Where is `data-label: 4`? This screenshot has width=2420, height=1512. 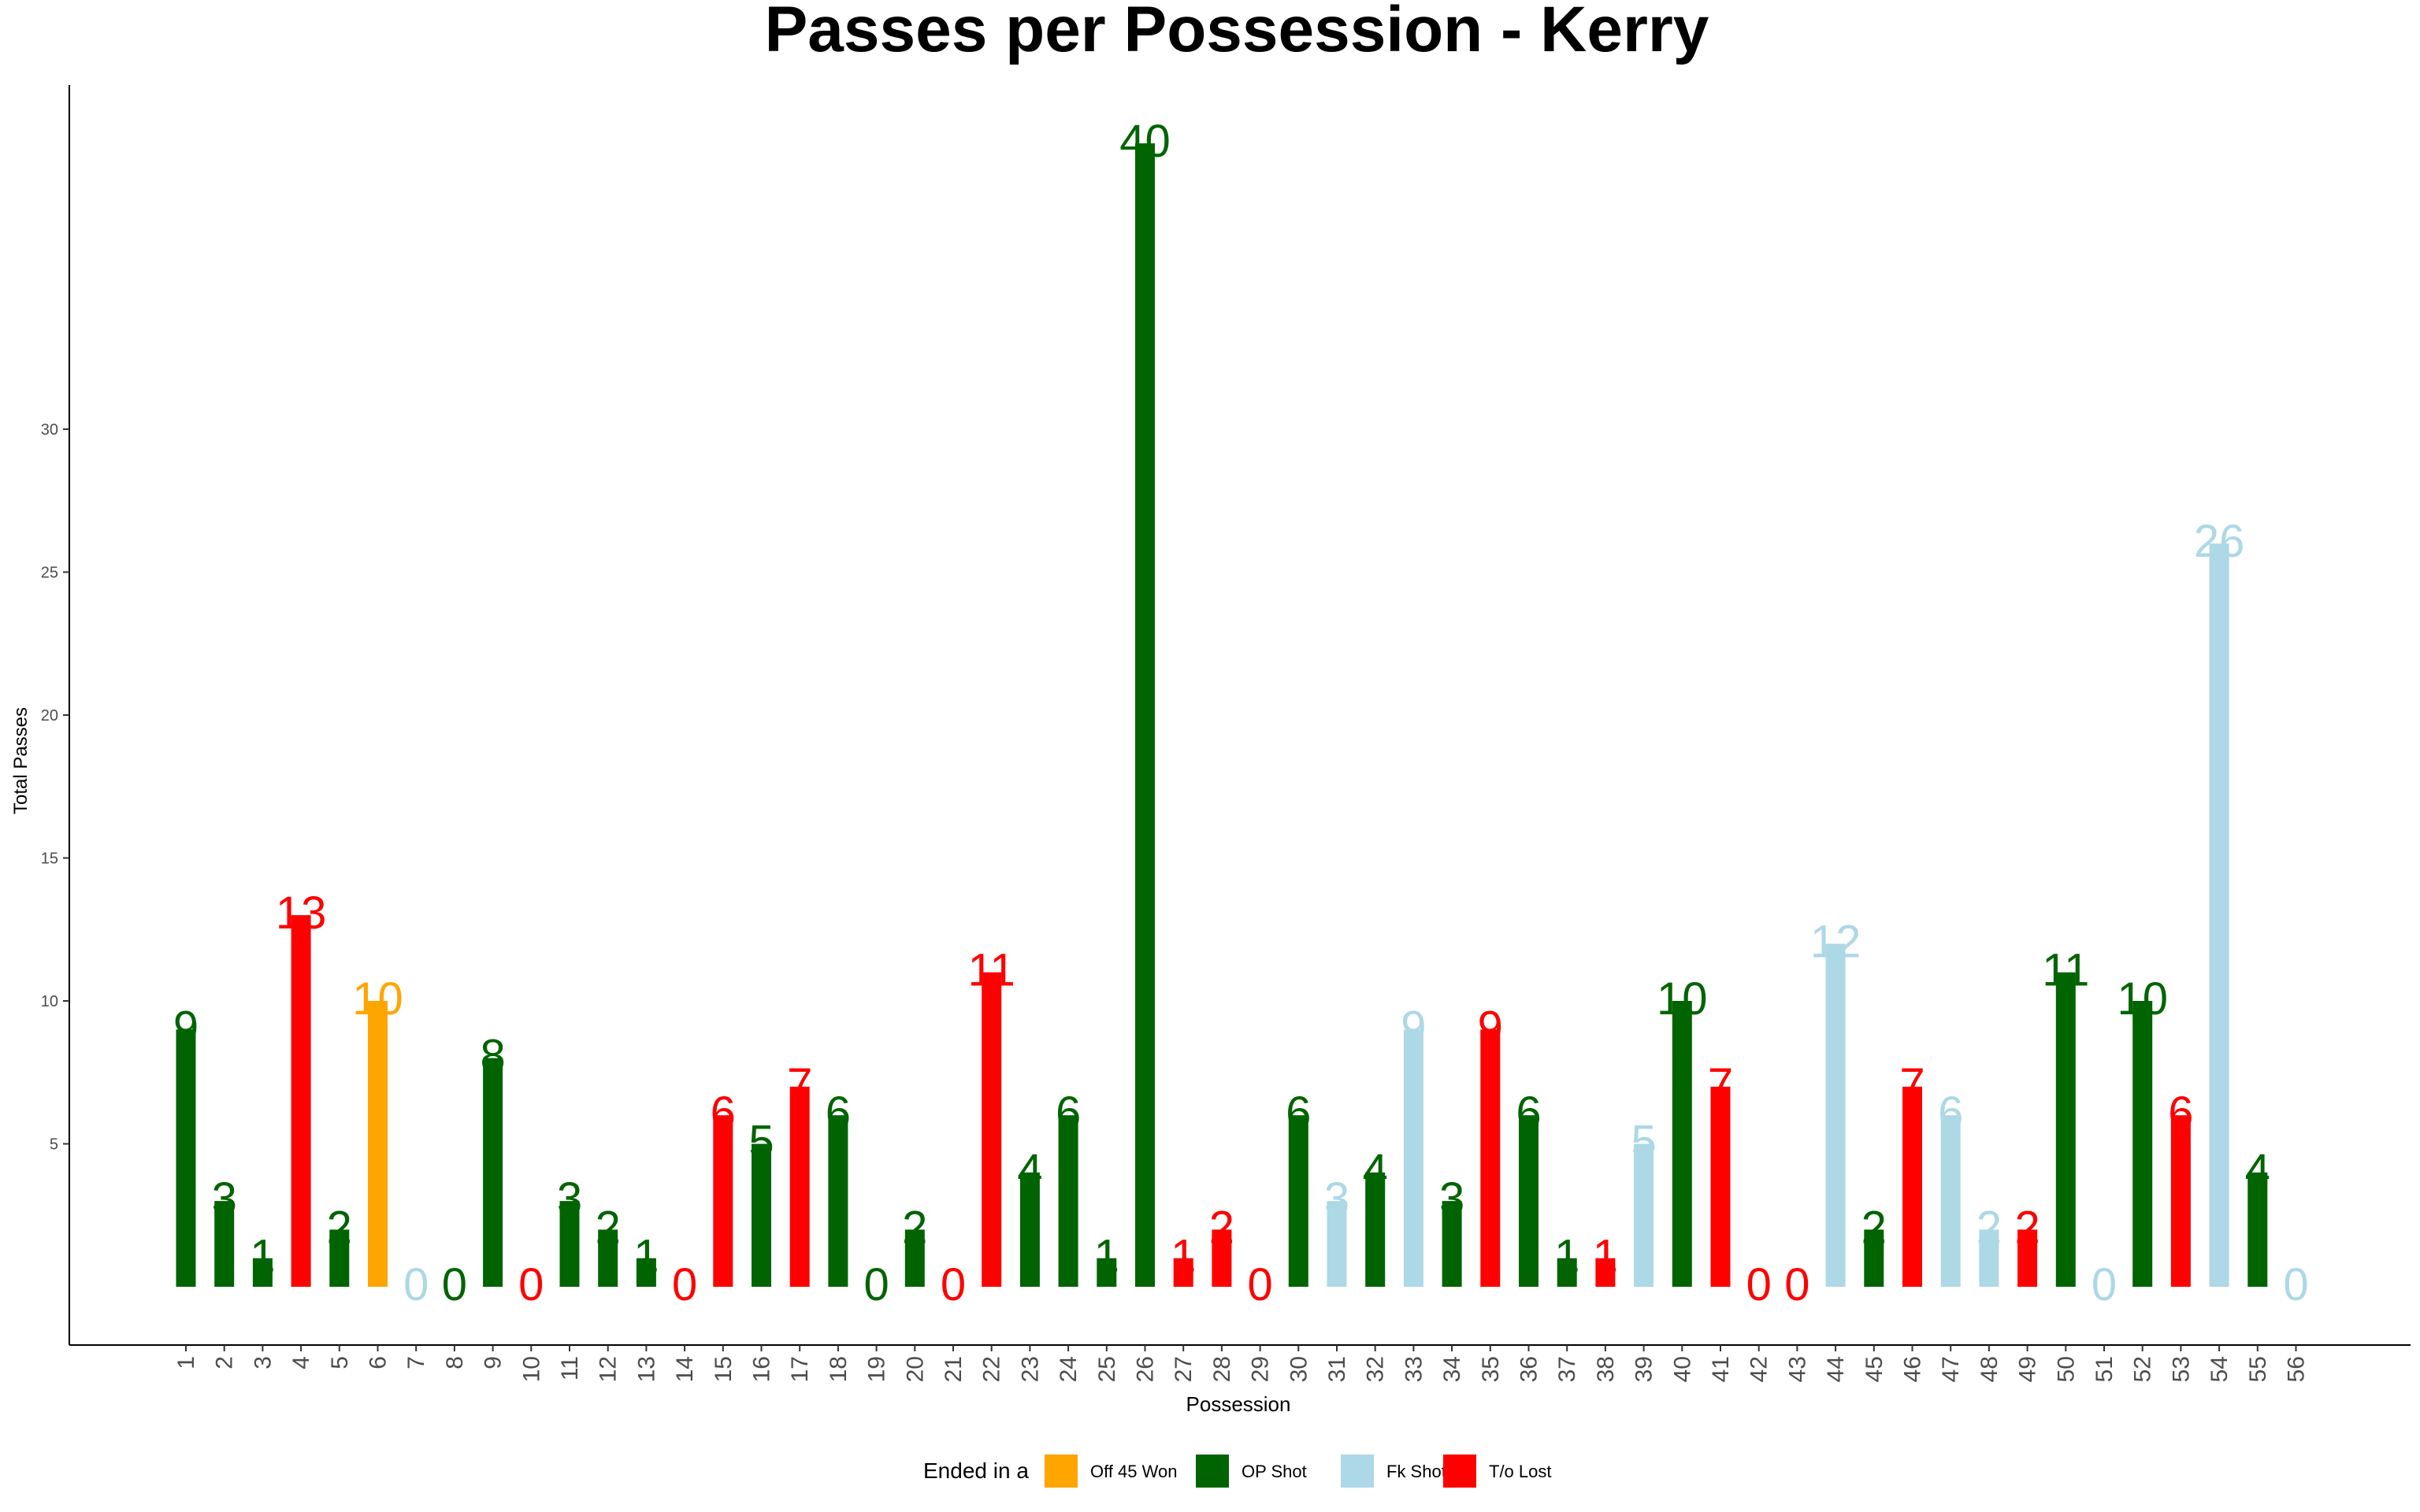
data-label: 4 is located at coordinates (1029, 1170).